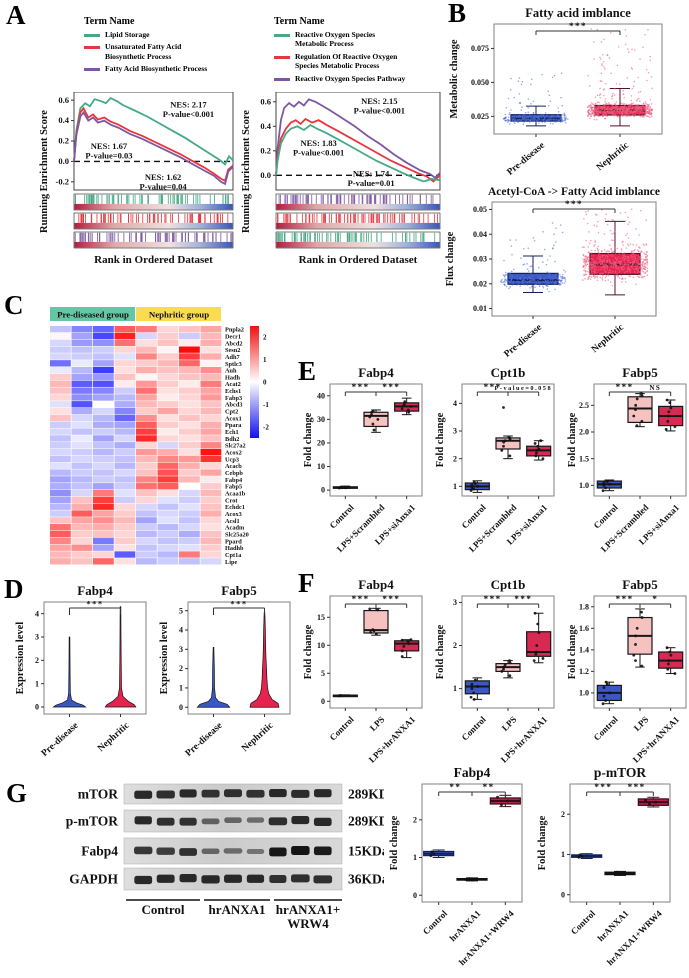 The height and width of the screenshot is (978, 689). What do you see at coordinates (153, 144) in the screenshot?
I see `enrichment-curve` at bounding box center [153, 144].